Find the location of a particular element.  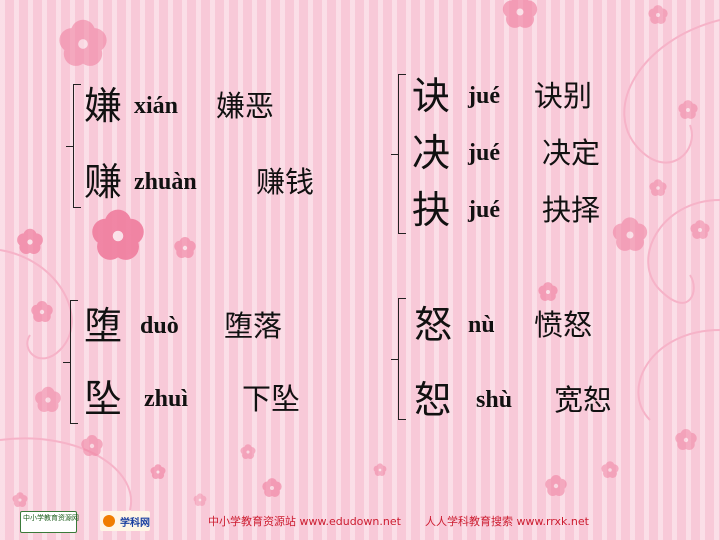

entry-word: 诀别 is located at coordinates (563, 96).